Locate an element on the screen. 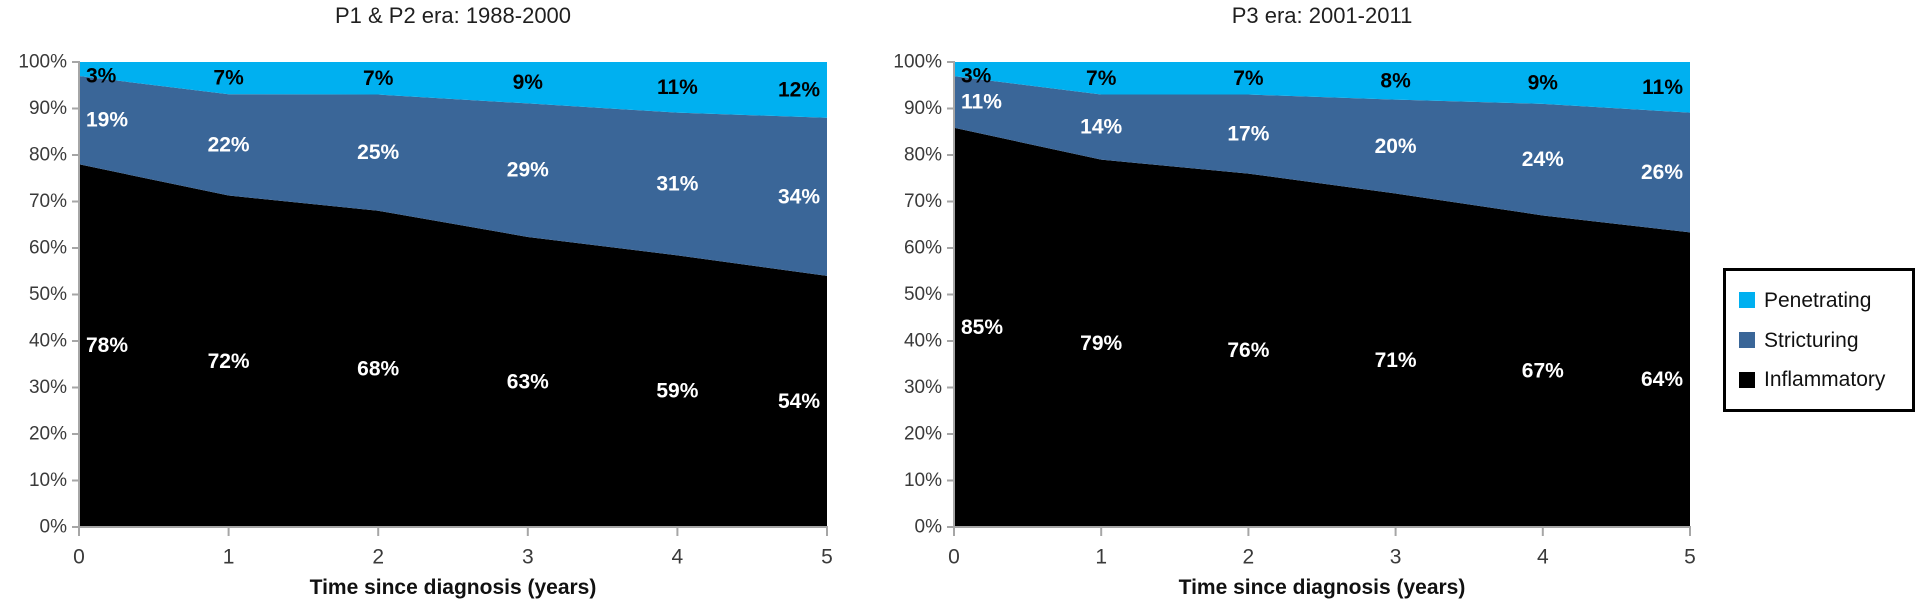 The image size is (1920, 616). data-label-inflammatory: 67% is located at coordinates (1543, 371).